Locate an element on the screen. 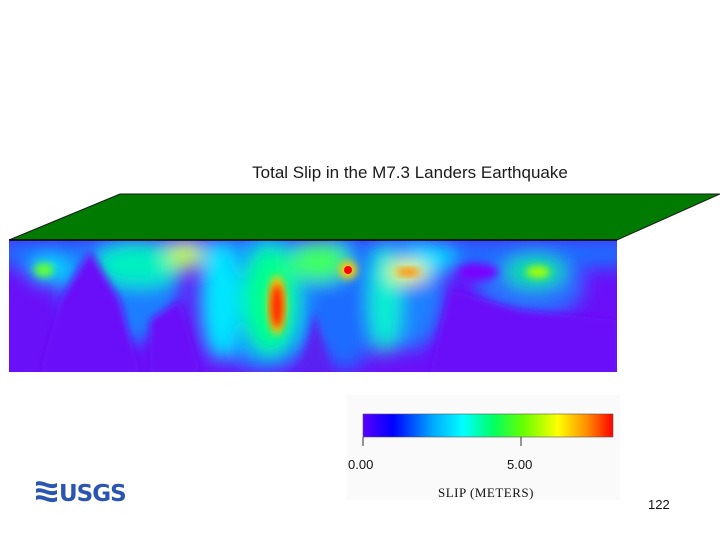  colorbar-units-label: SLIP (METERS) is located at coordinates (486, 492).